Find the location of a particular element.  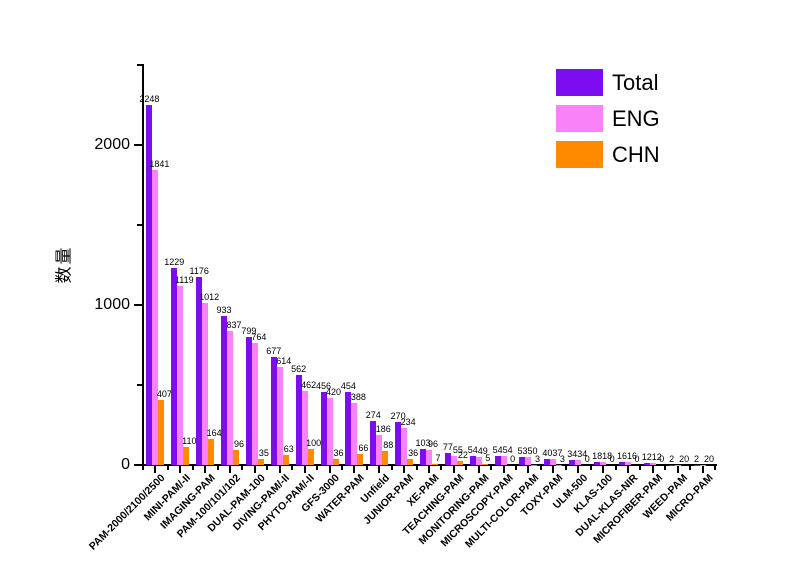

bar-value-eng-15: 50 is located at coordinates (532, 451).